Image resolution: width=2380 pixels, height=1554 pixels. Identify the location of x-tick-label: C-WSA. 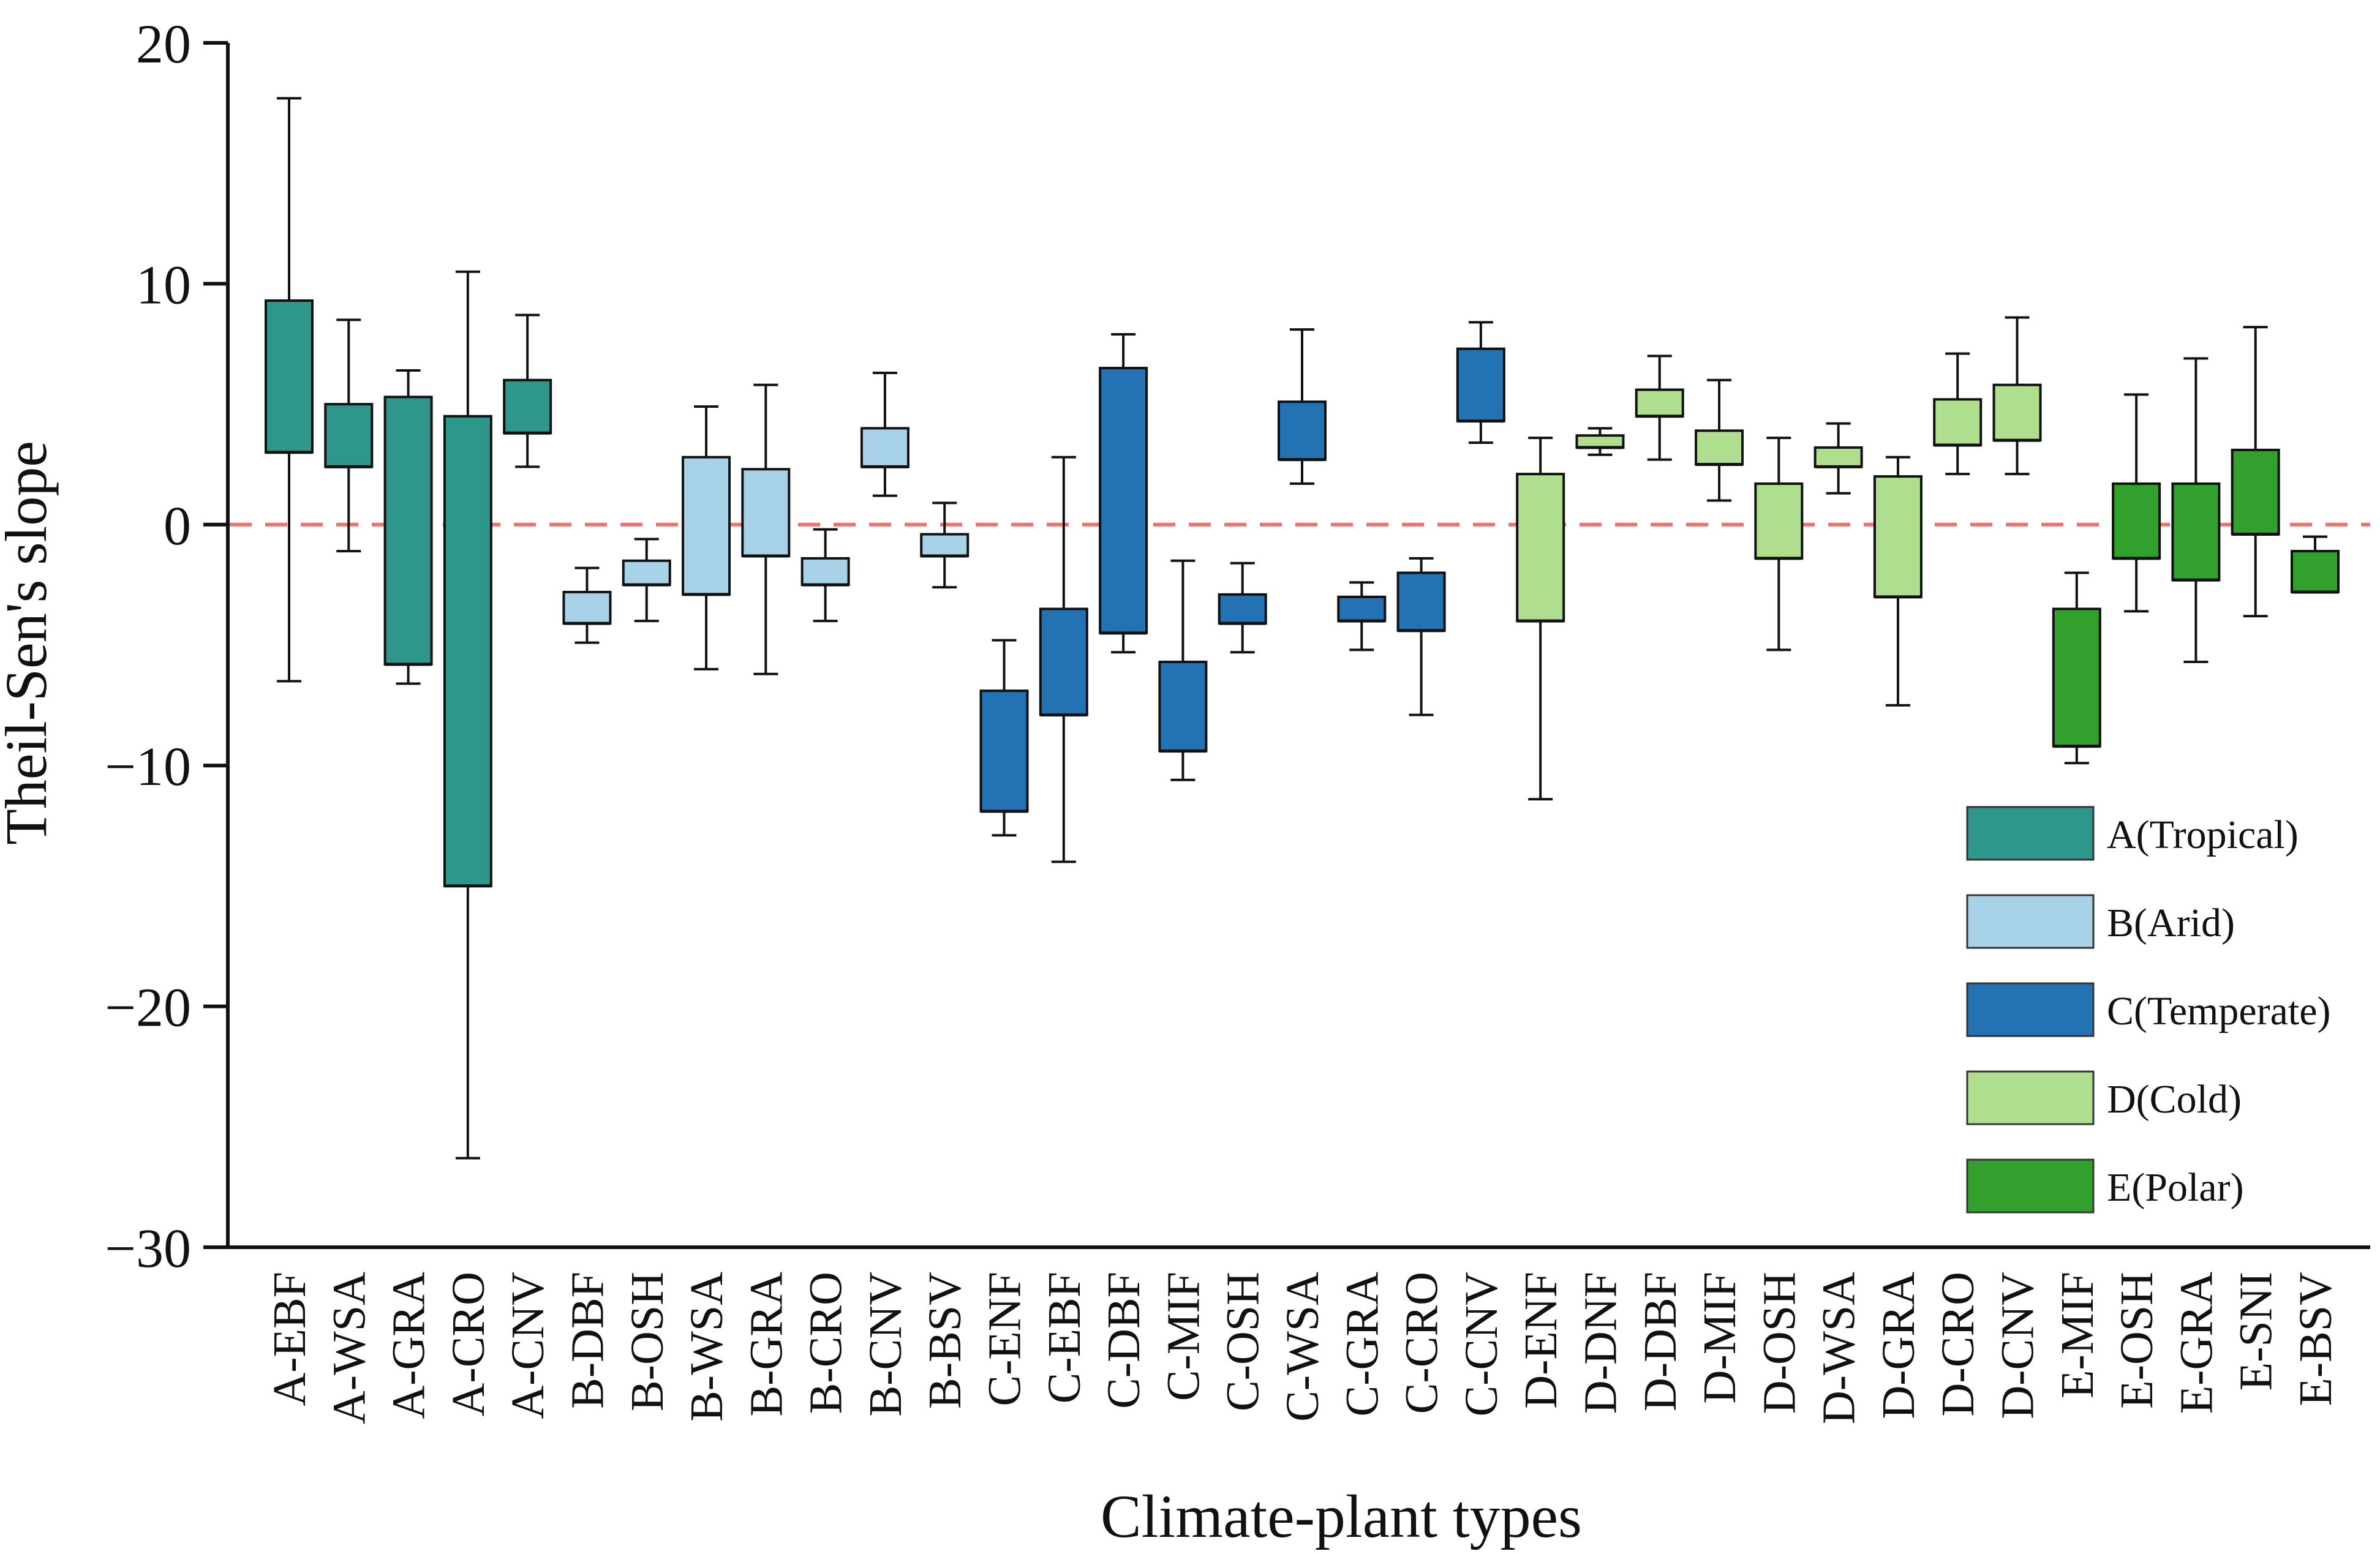
(1302, 1347).